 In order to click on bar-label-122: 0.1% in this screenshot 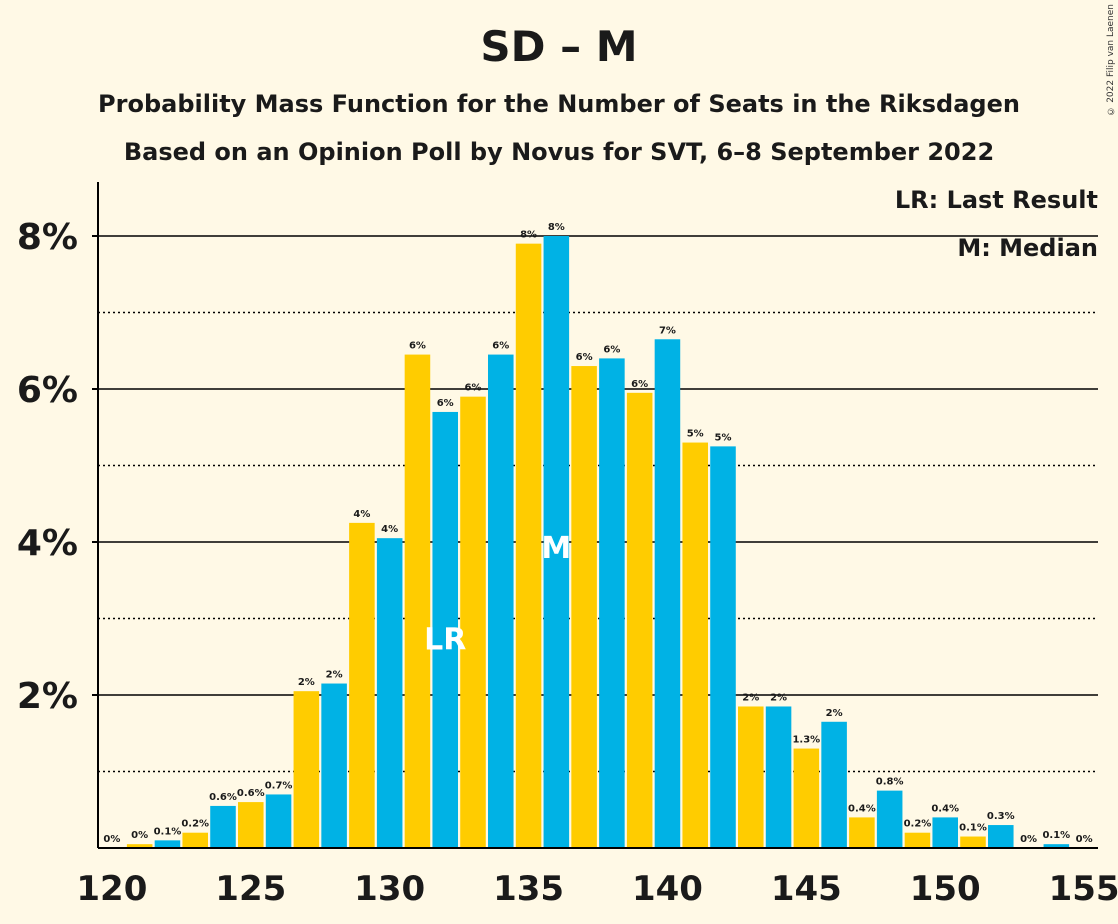, I will do `click(168, 831)`.